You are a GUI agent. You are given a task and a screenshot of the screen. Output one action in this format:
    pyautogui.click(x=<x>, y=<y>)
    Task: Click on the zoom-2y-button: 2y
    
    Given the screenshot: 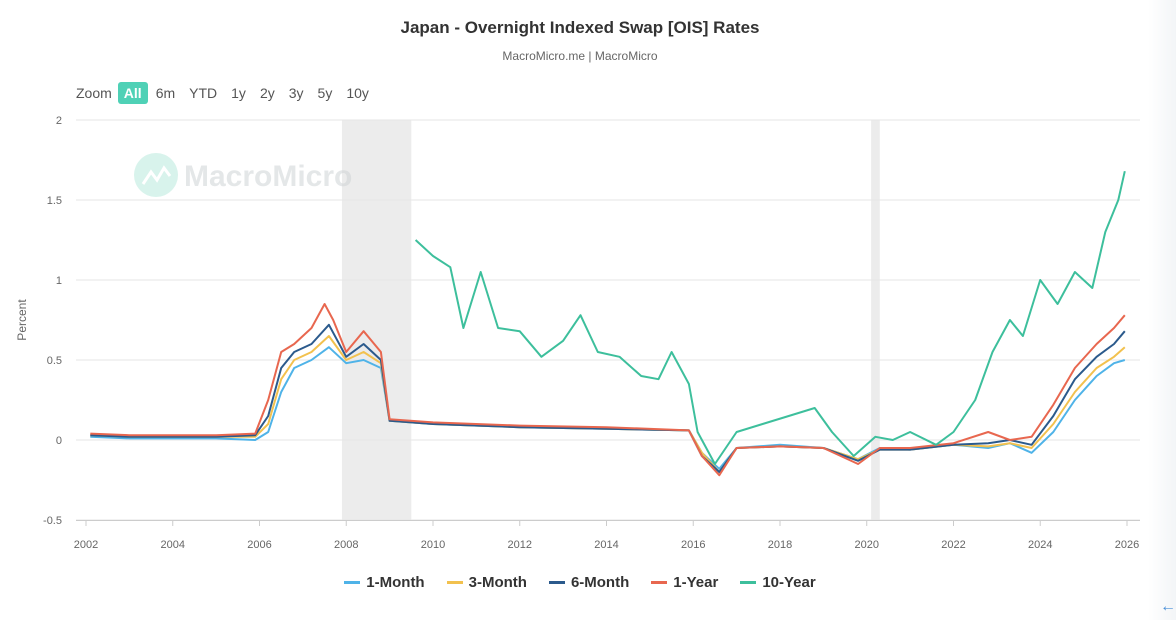 What is the action you would take?
    pyautogui.click(x=267, y=93)
    